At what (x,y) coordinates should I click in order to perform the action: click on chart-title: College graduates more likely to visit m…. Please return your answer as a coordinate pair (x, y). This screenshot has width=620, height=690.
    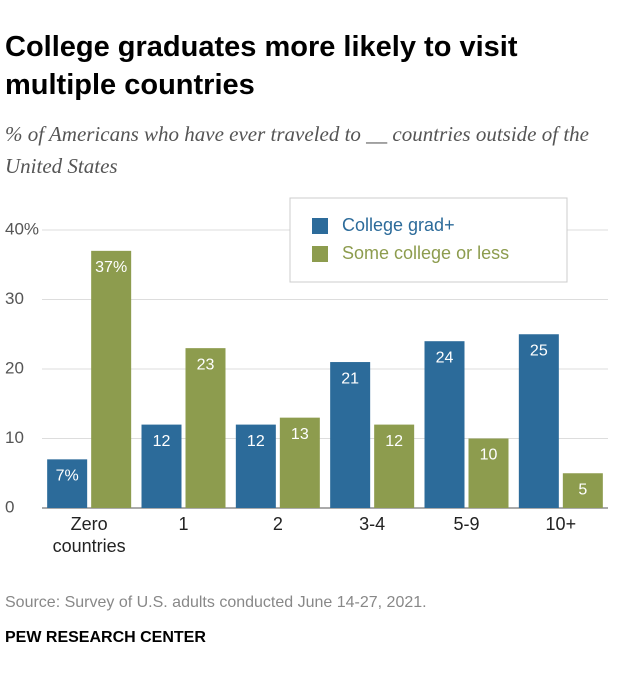
    Looking at the image, I should click on (261, 66).